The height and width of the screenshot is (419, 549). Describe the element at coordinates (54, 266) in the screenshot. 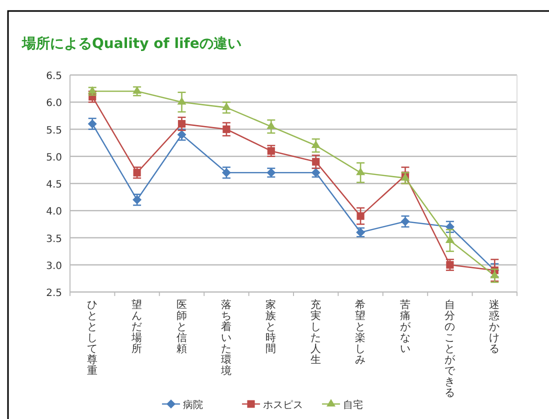

I see `y-tick-label: 3.0` at that location.